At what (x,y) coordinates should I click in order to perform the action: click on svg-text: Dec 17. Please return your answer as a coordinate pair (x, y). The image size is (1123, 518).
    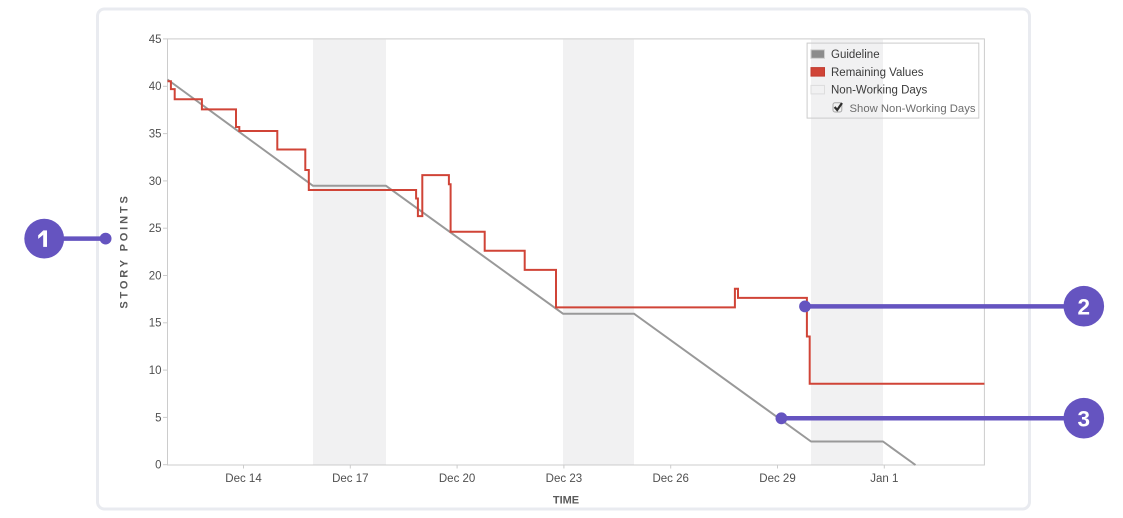
    Looking at the image, I should click on (350, 479).